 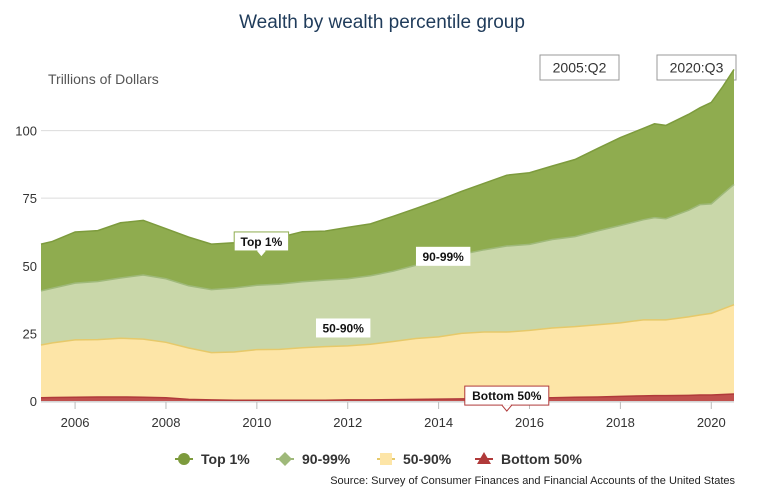 I want to click on y-tick-100: 100, so click(x=26, y=131).